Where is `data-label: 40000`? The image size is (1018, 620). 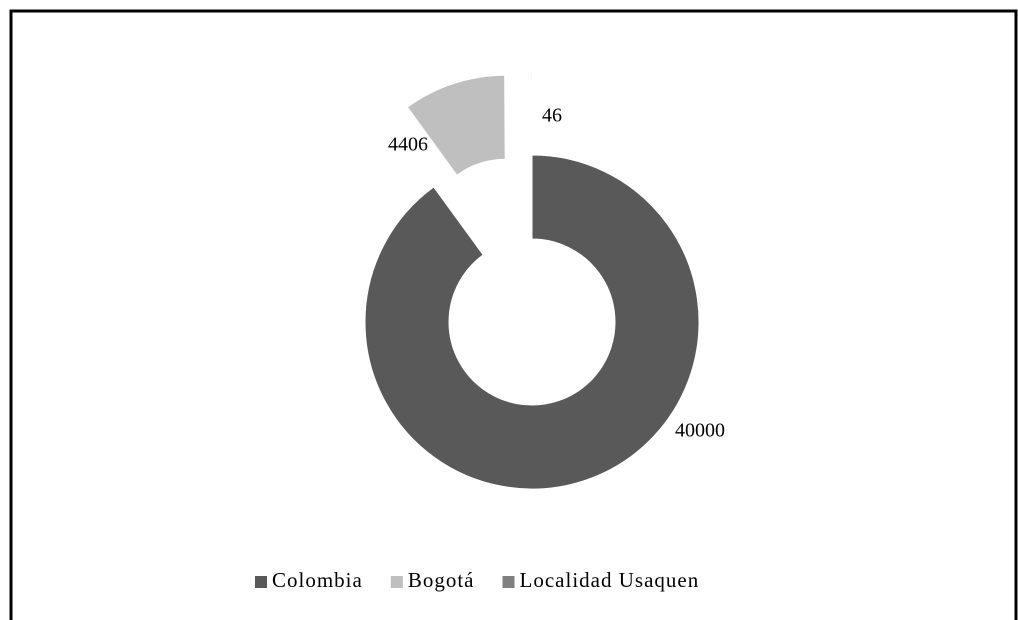 data-label: 40000 is located at coordinates (700, 431).